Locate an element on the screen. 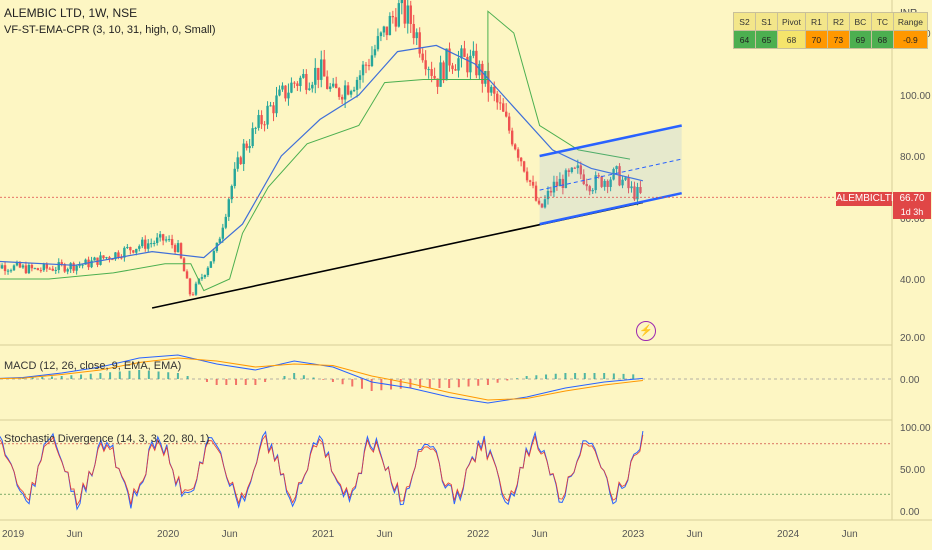 The image size is (932, 550). price-tick-label: 60.00 is located at coordinates (912, 219).